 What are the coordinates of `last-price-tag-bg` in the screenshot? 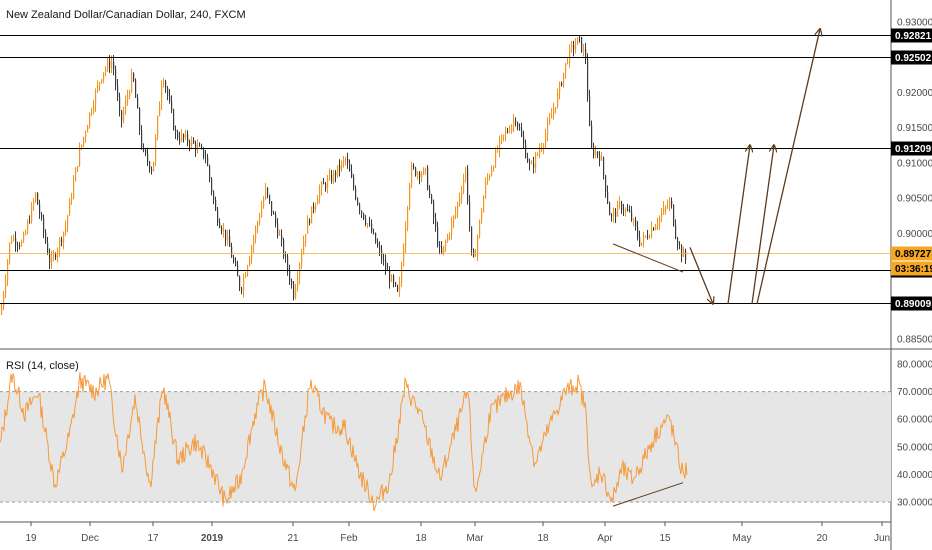 It's located at (911, 253).